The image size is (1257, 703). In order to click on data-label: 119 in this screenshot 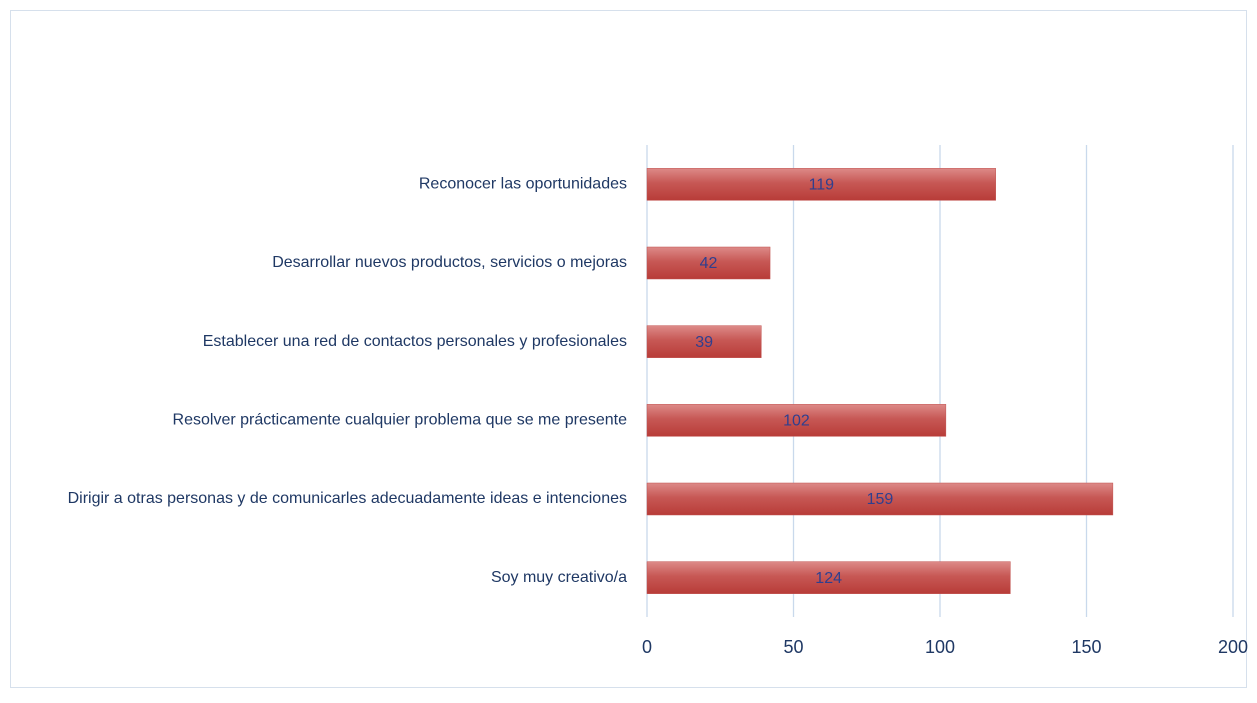, I will do `click(822, 185)`.